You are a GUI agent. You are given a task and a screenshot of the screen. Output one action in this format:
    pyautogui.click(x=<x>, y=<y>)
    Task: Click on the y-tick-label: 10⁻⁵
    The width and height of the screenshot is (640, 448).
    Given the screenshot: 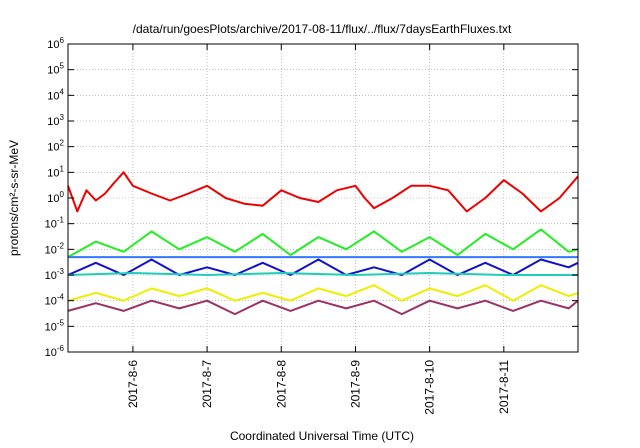 What is the action you would take?
    pyautogui.click(x=55, y=325)
    